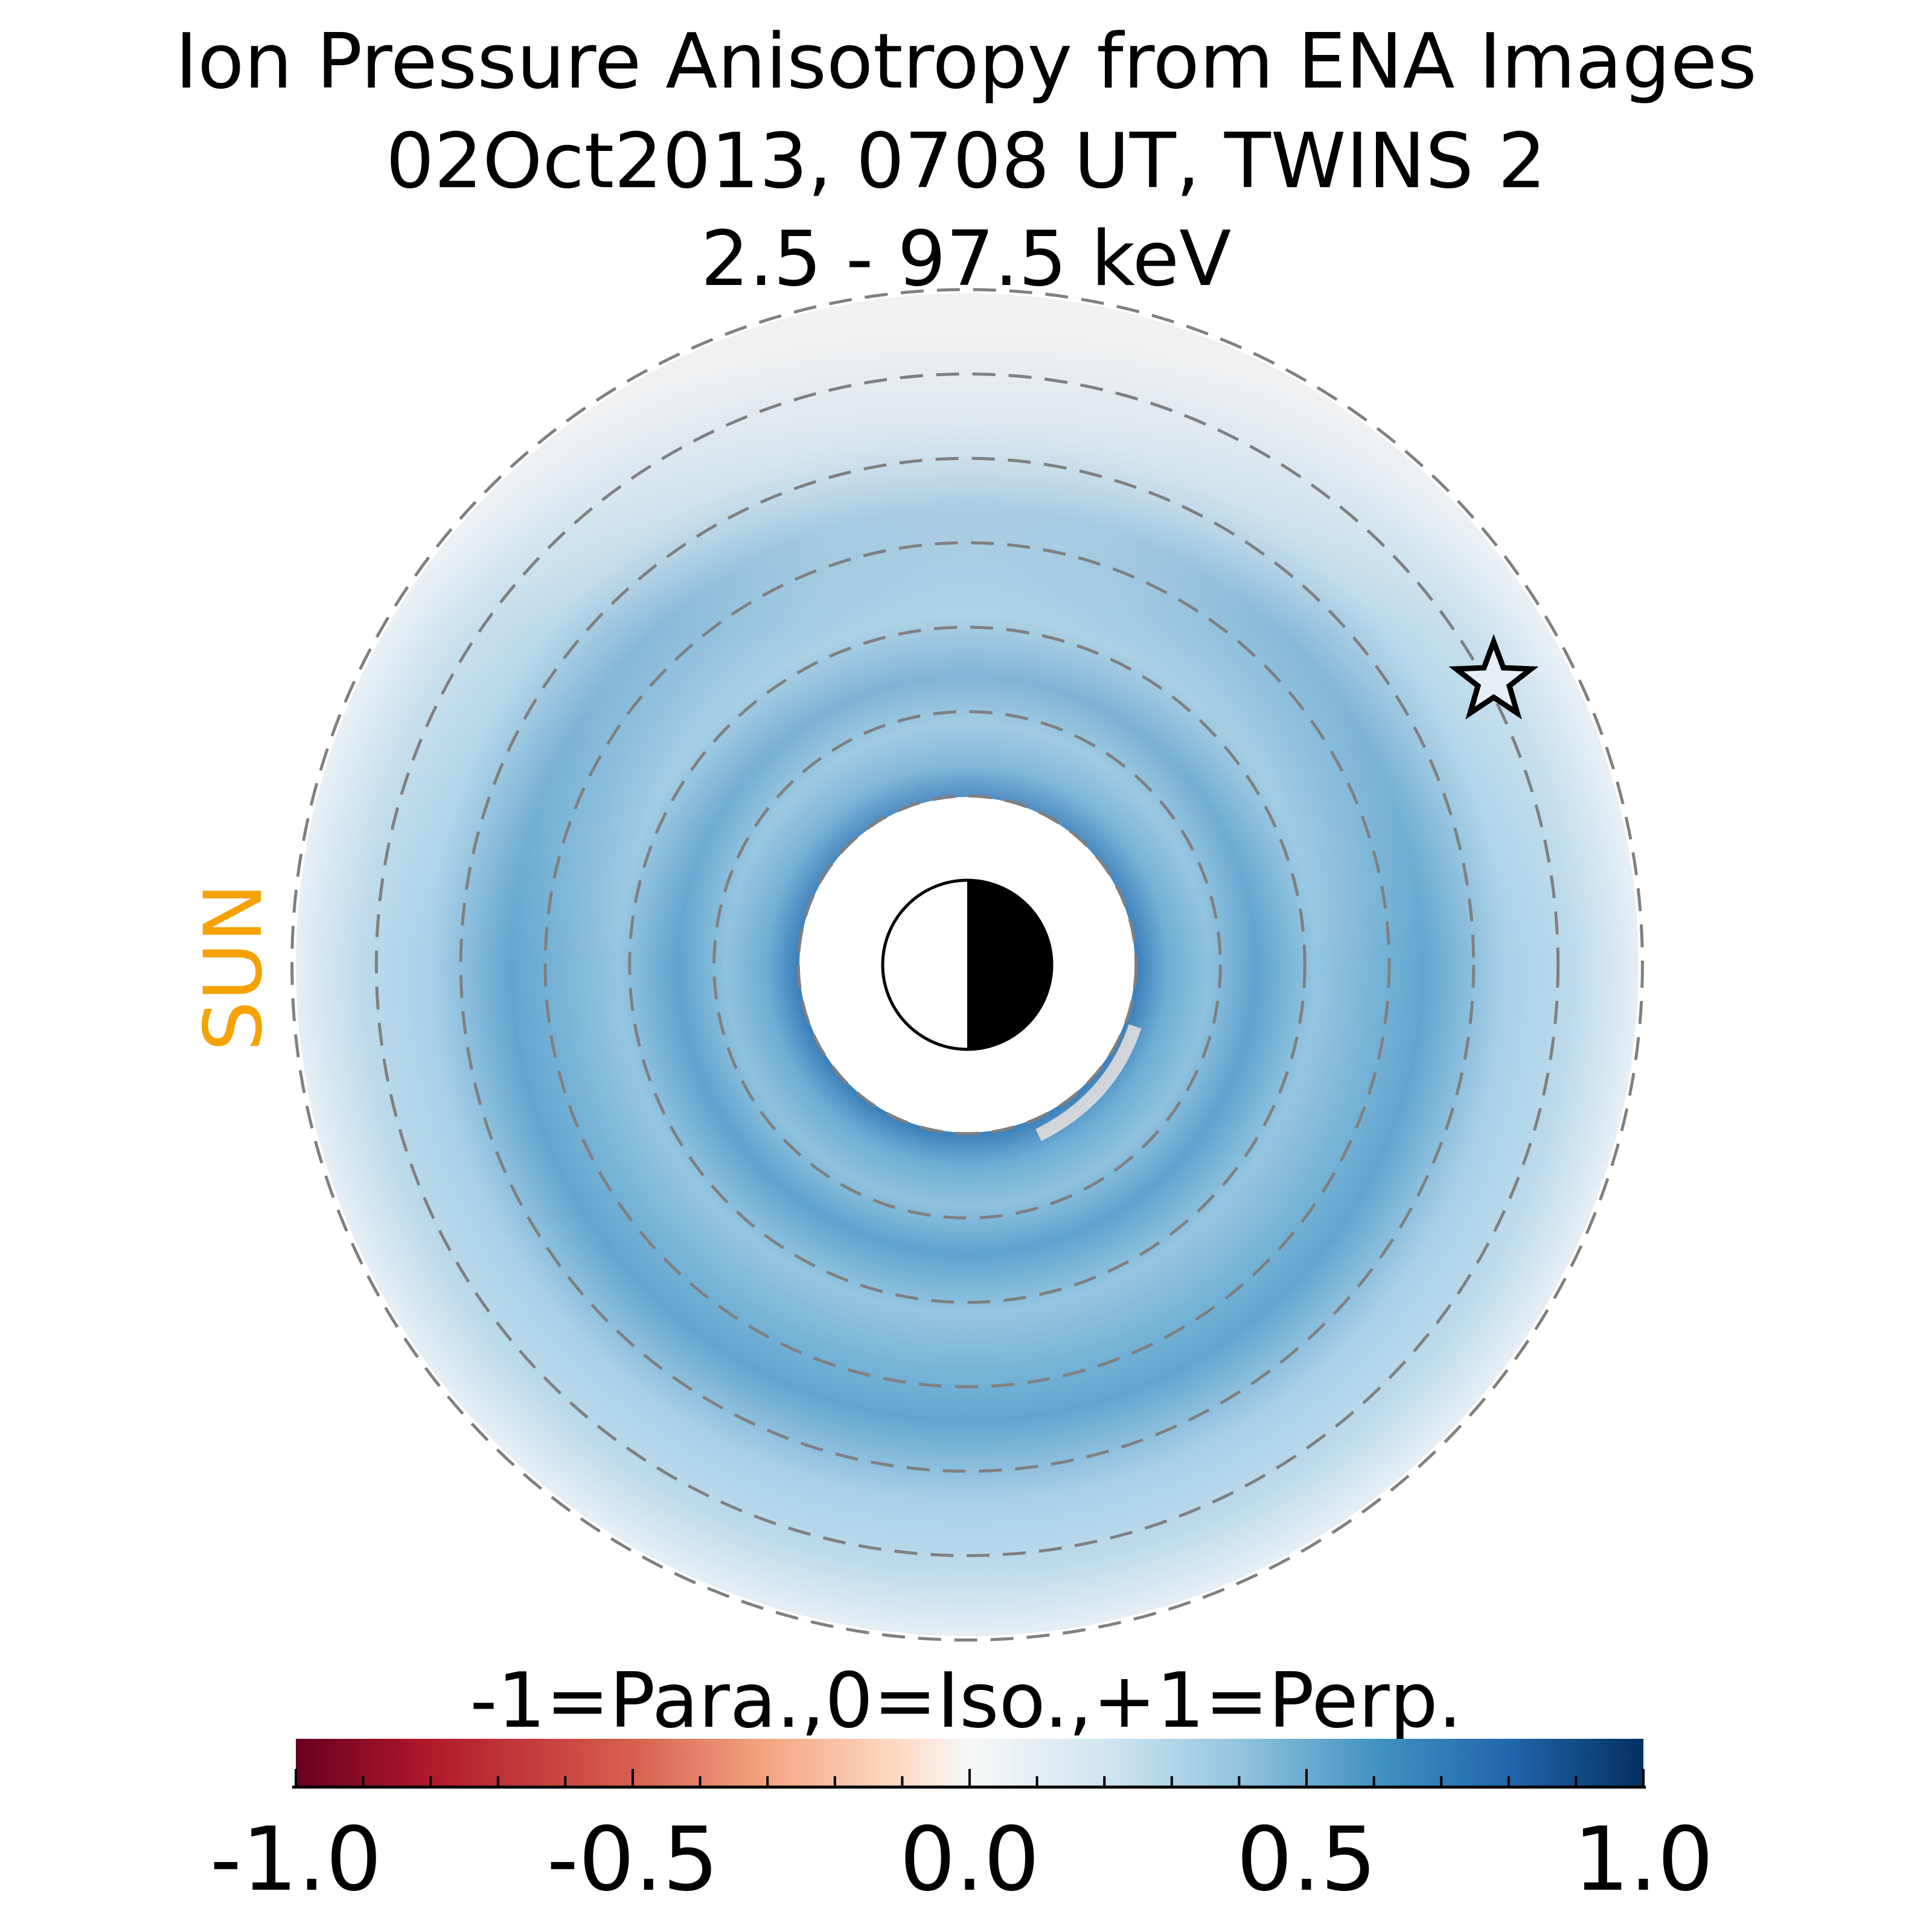 The width and height of the screenshot is (1932, 1932). I want to click on colorbar-label: -1=Para.,0=Iso.,+1=Perp., so click(966, 1701).